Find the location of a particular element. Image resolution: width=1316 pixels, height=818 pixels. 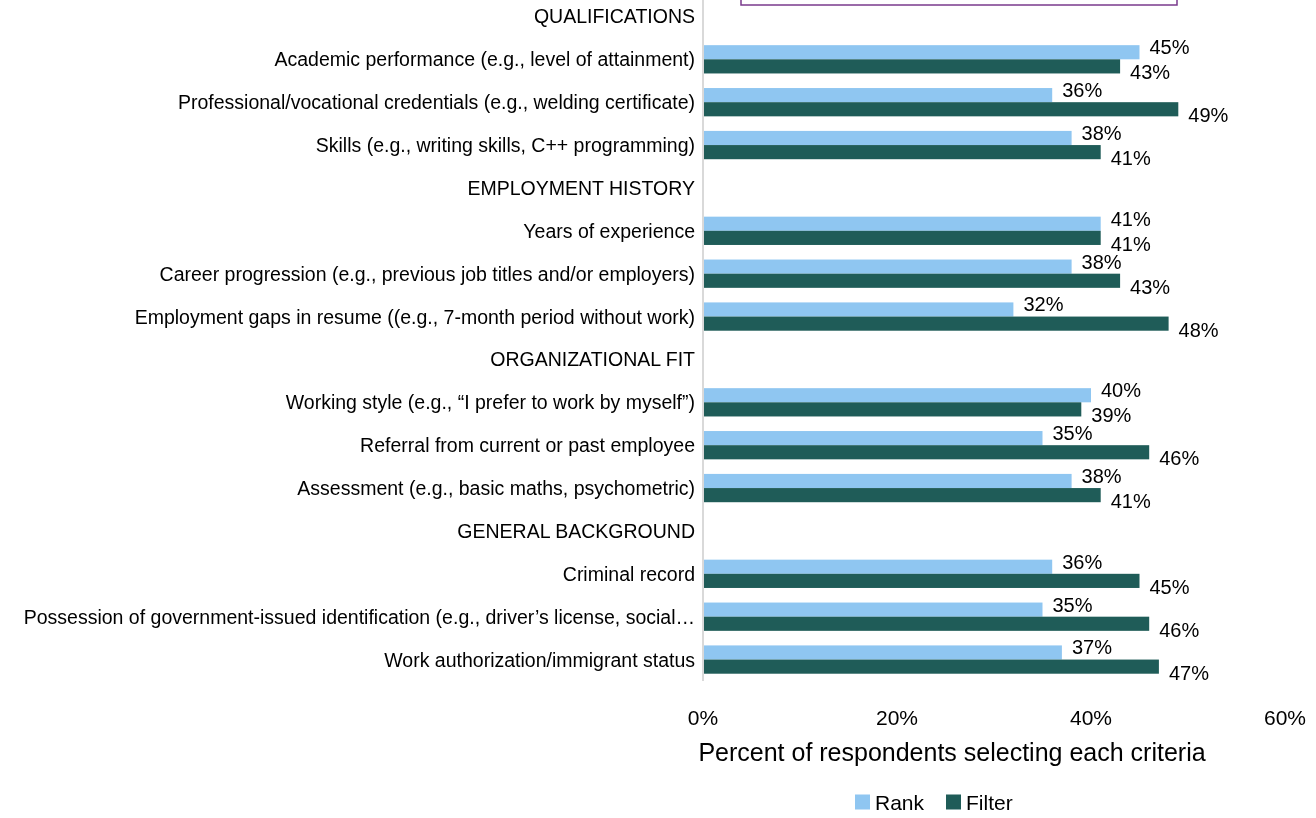

x-axis-title: Percent of respondents selecting each criteria is located at coordinates (952, 752).